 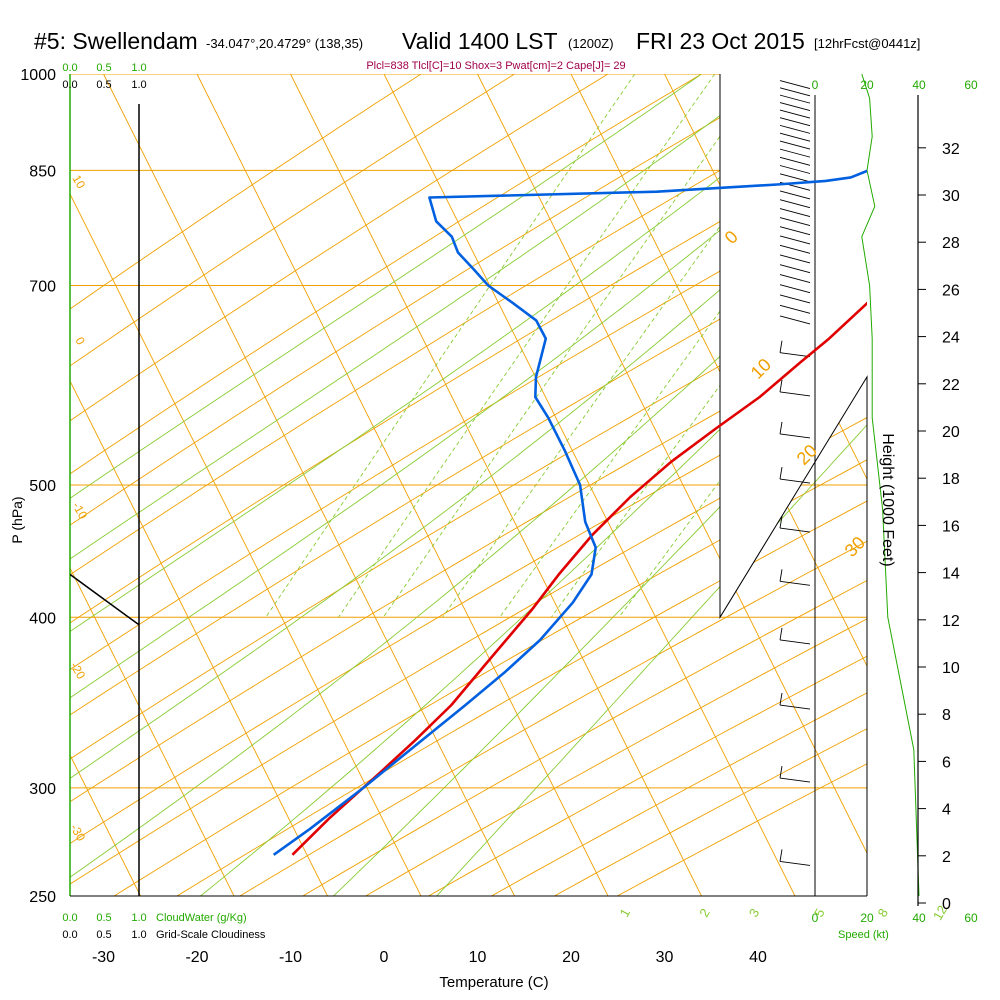 I want to click on height-tick-label: 10, so click(x=951, y=668).